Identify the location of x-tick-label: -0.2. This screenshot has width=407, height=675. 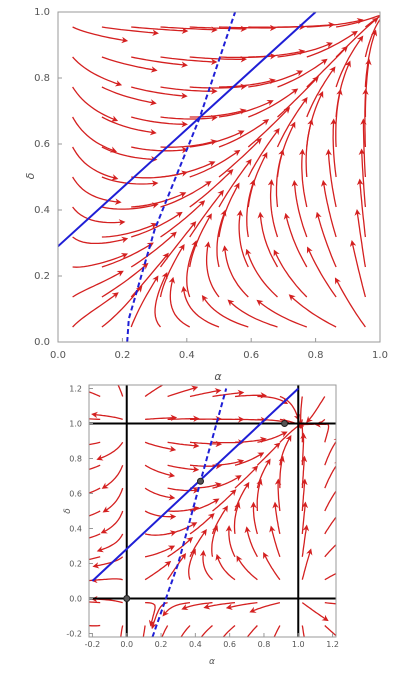
(93, 644).